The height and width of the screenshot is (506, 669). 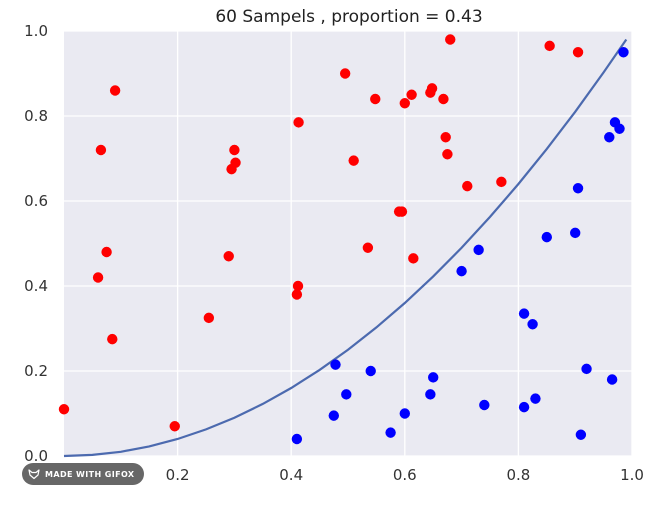 What do you see at coordinates (36, 116) in the screenshot?
I see `y-tick-label: 0.8` at bounding box center [36, 116].